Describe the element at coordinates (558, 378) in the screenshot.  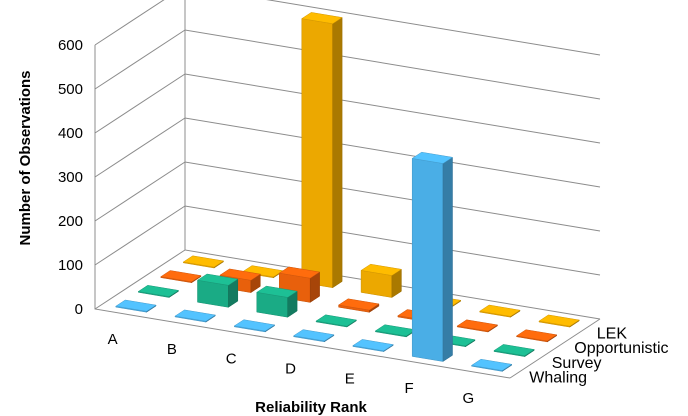
I see `series-label: Whaling` at that location.